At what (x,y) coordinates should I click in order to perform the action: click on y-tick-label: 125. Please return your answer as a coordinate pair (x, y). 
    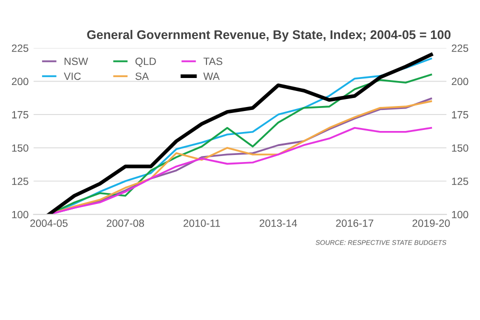
    Looking at the image, I should click on (20, 181).